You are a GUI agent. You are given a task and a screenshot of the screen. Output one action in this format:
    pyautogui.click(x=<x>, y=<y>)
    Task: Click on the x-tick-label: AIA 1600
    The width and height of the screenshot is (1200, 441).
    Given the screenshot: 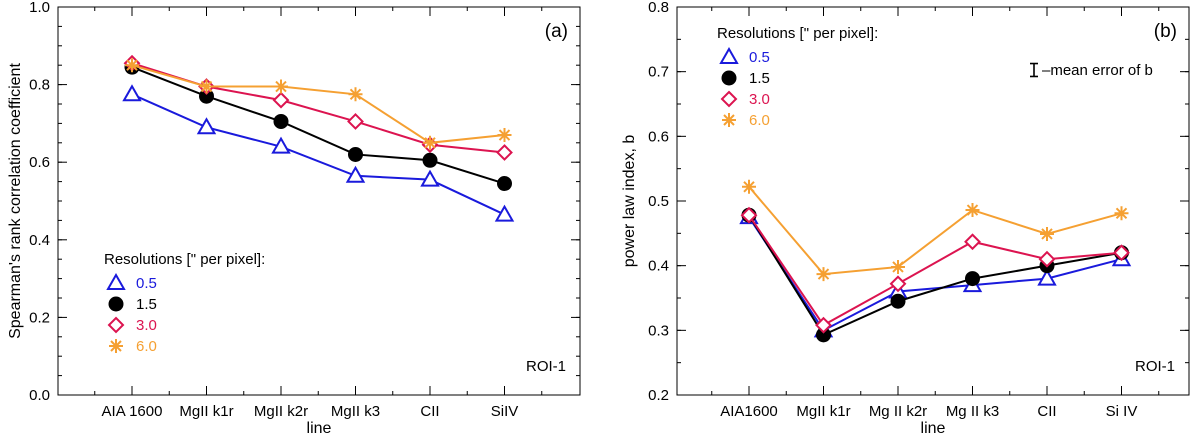 What is the action you would take?
    pyautogui.click(x=132, y=411)
    